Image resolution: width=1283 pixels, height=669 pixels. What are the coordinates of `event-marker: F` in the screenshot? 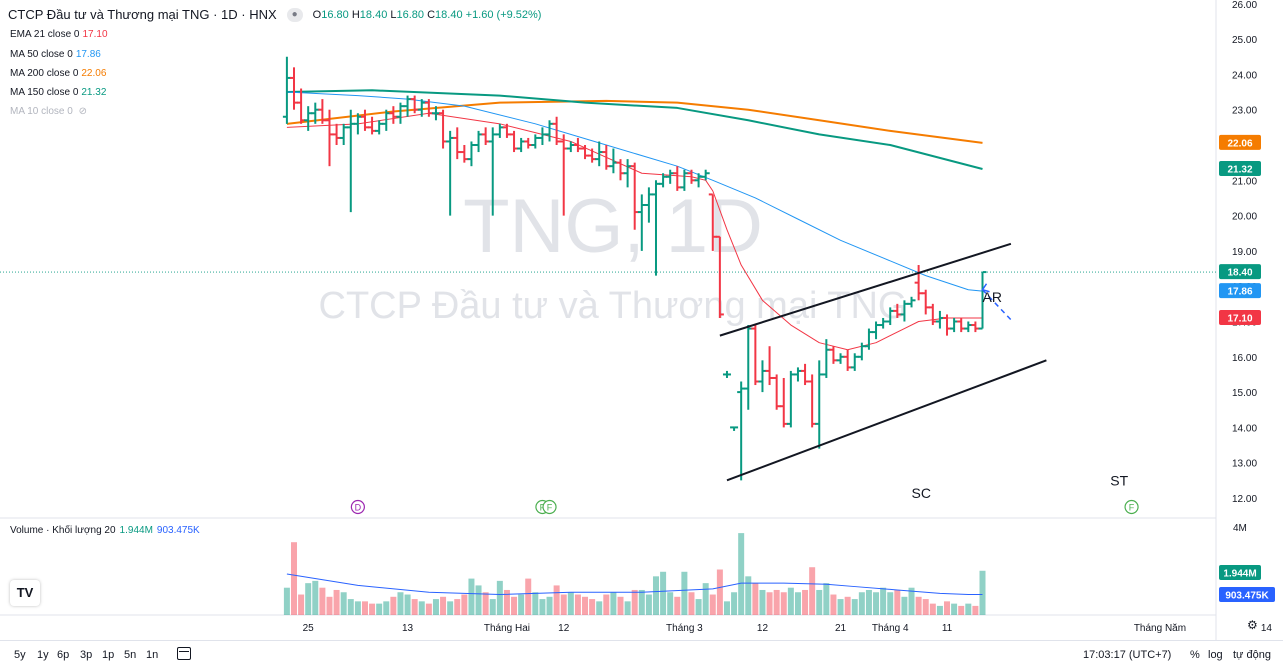 It's located at (549, 507).